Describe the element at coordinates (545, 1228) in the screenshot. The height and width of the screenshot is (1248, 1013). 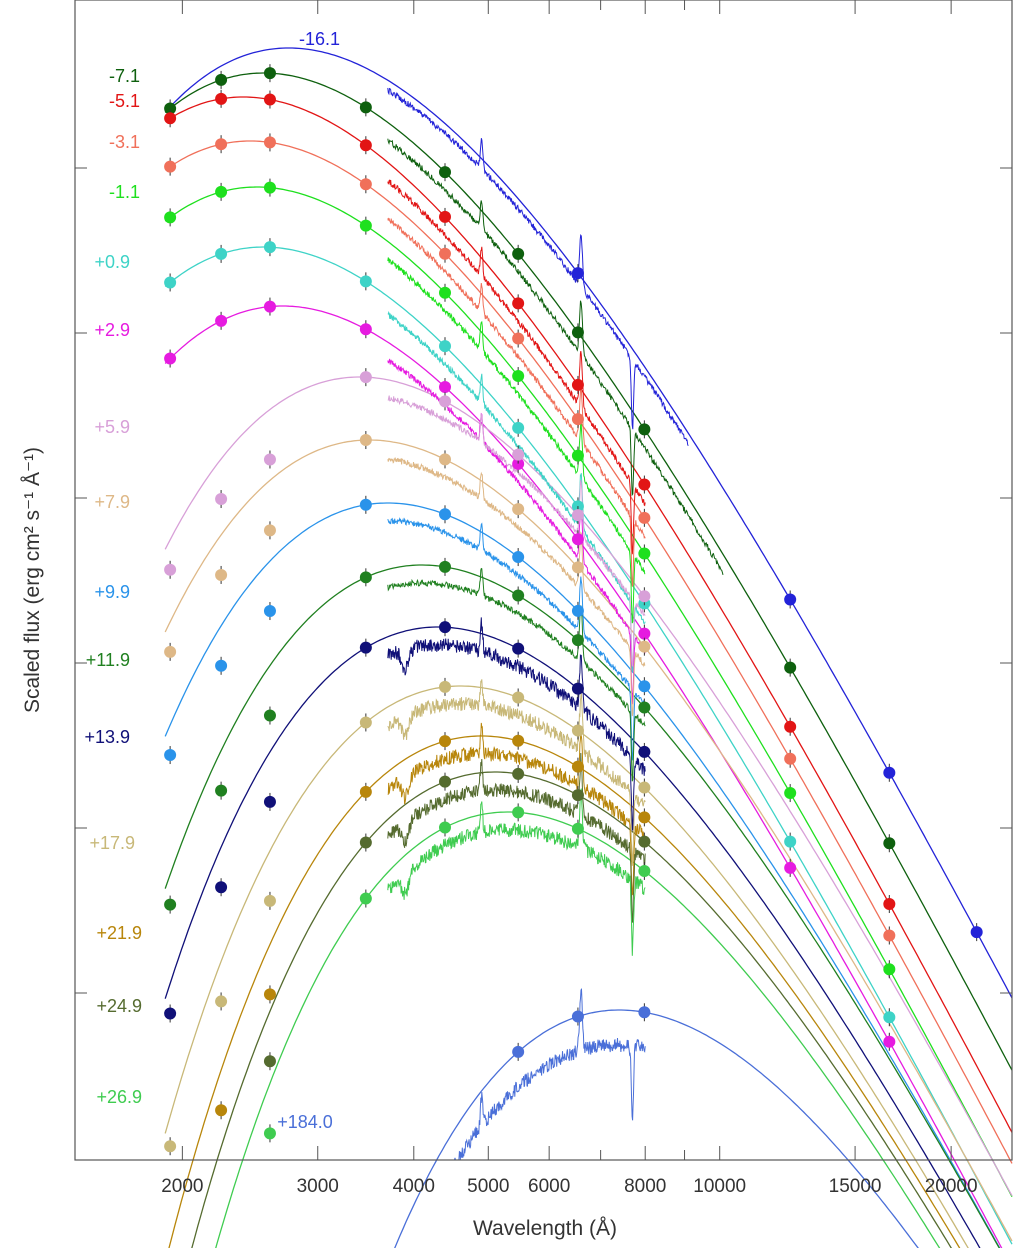
I see `x-axis-title: Wavelength (Å)` at that location.